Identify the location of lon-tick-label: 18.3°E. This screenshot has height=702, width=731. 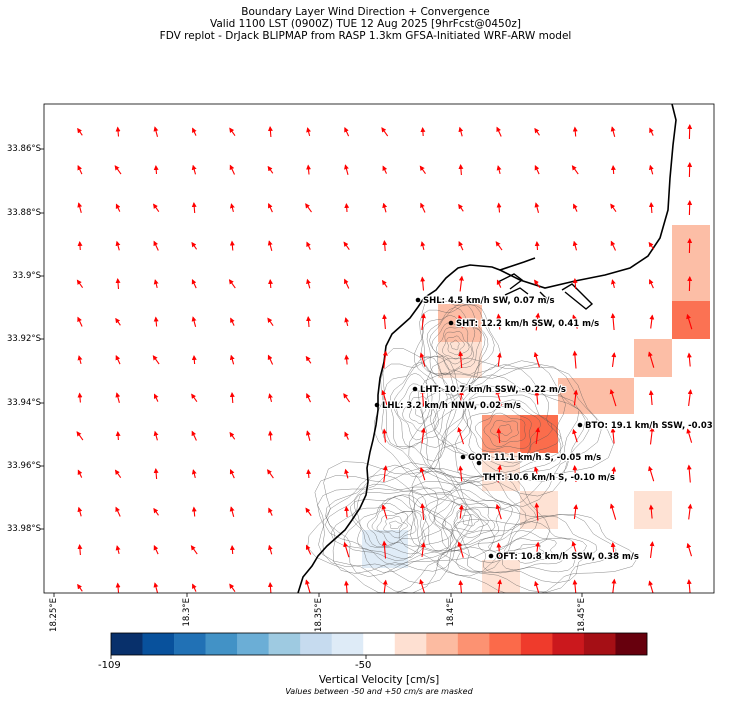
(187, 612).